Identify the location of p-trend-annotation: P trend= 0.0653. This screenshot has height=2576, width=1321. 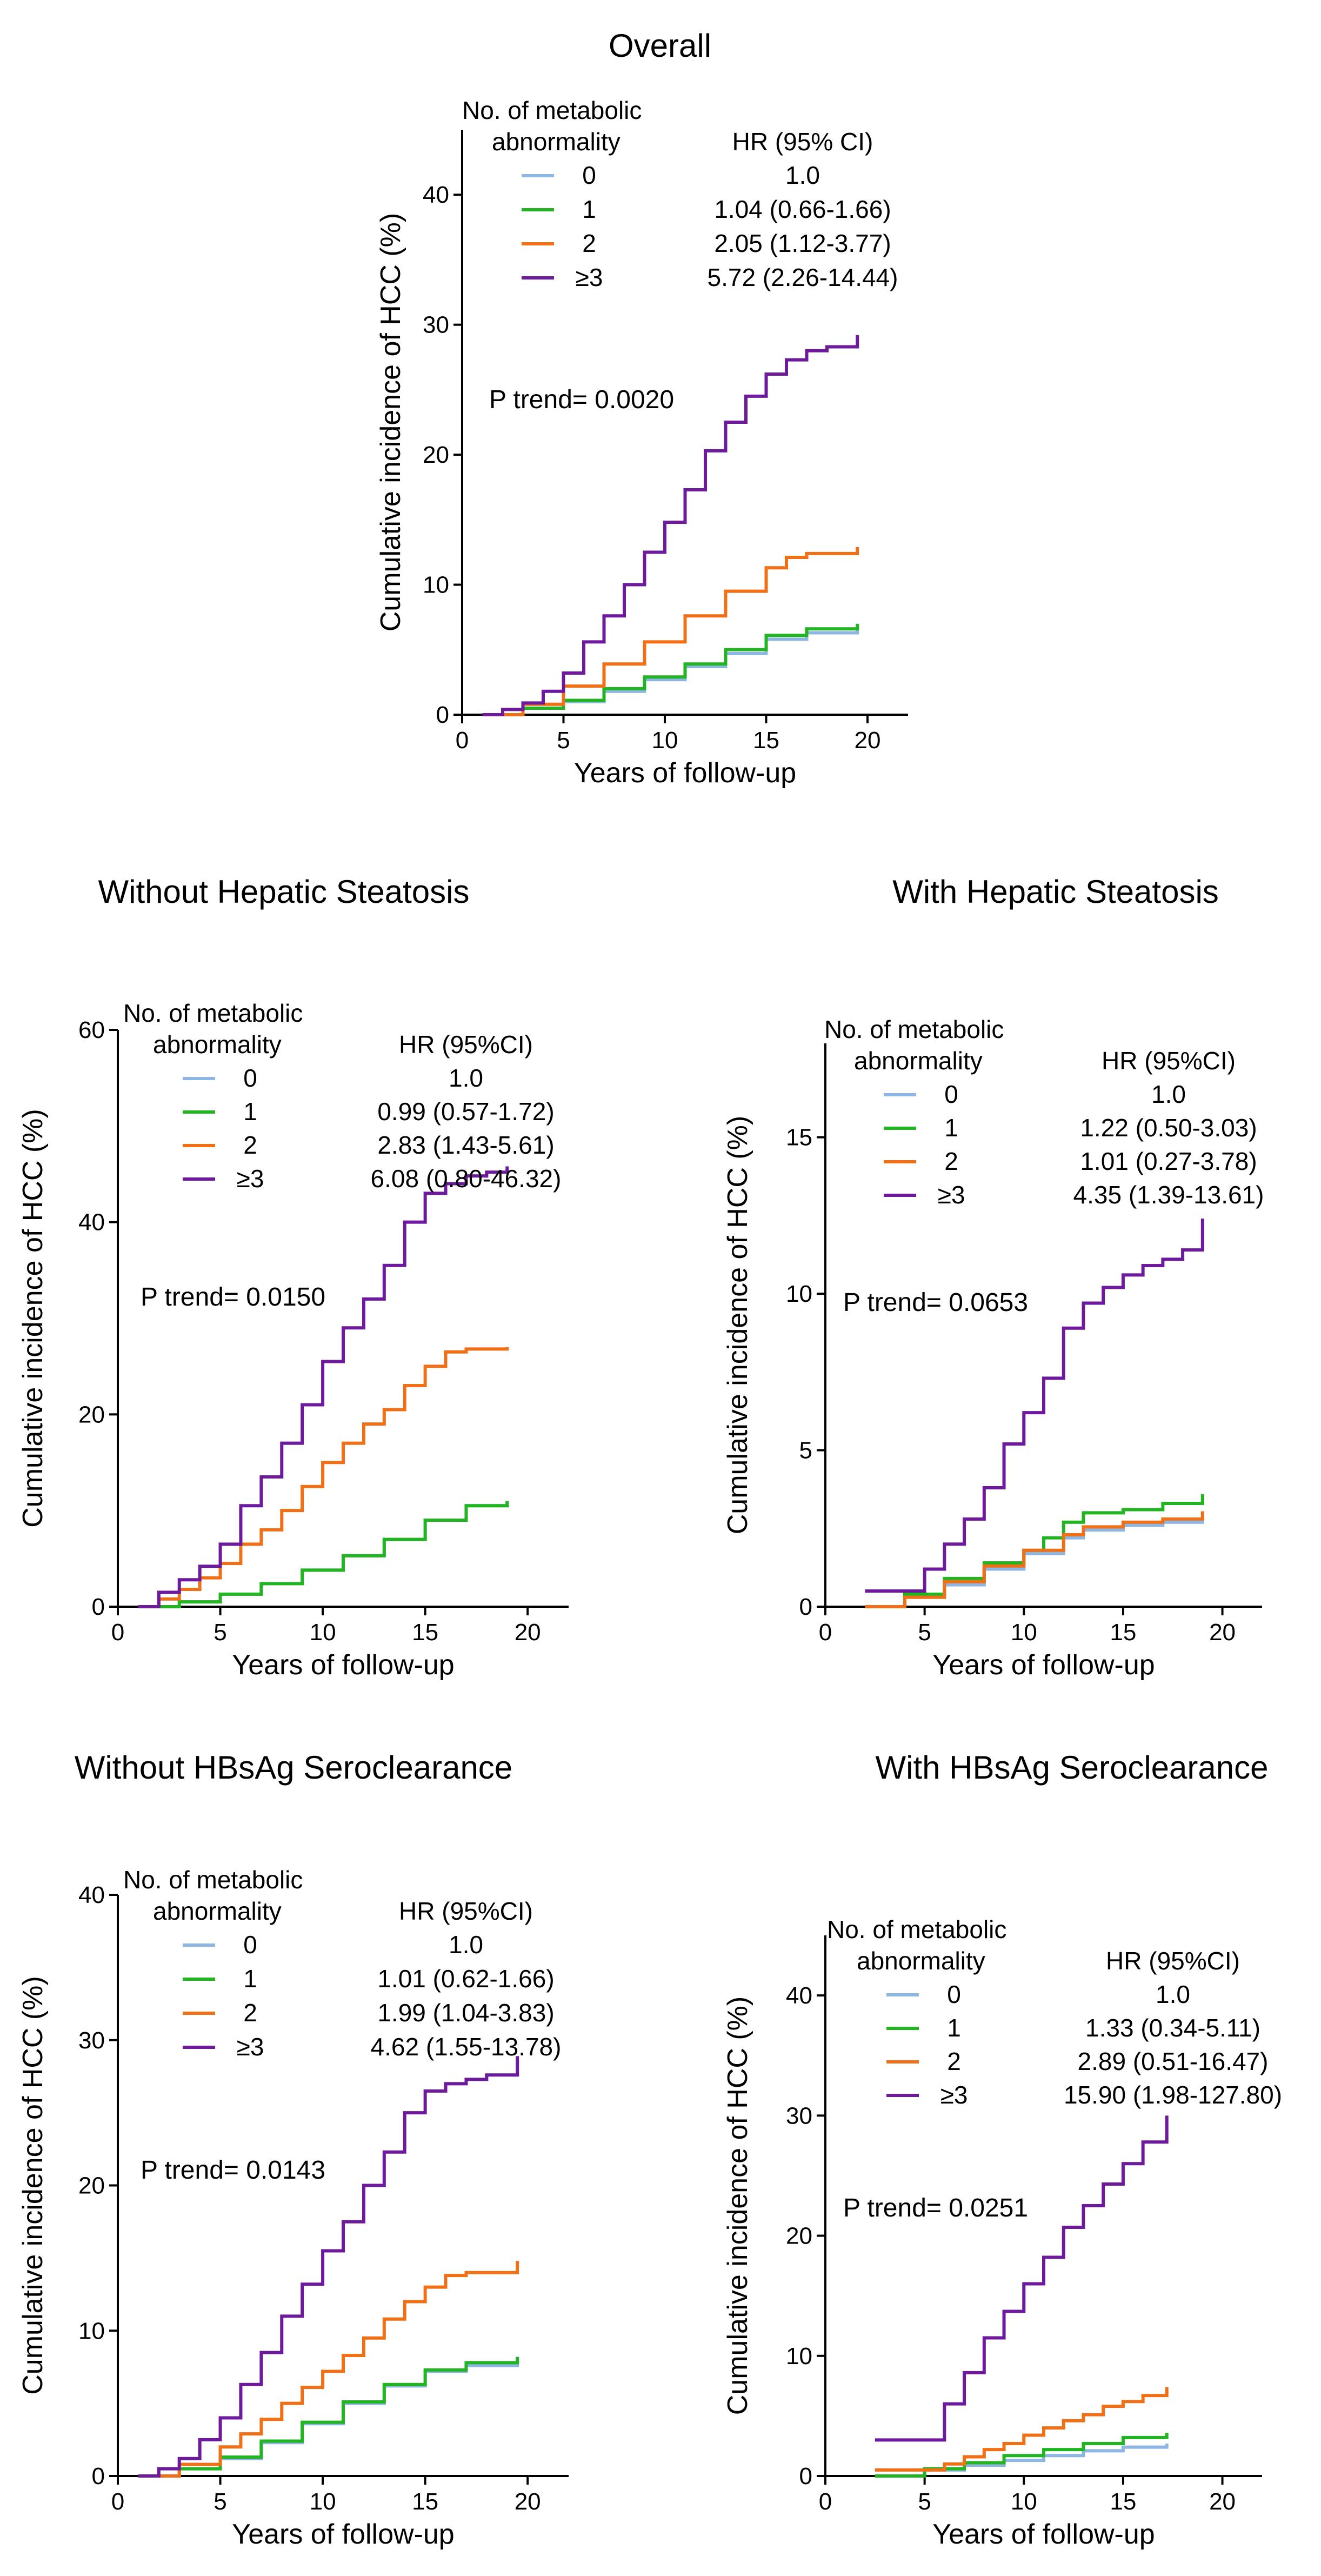
(935, 1302).